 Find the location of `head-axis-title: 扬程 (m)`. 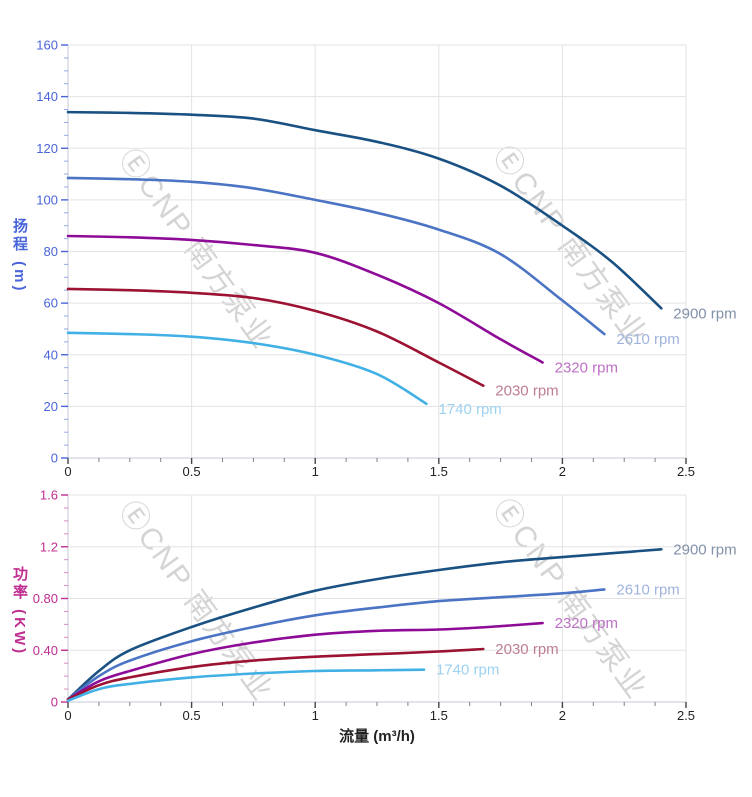

head-axis-title: 扬程 (m) is located at coordinates (19, 256).